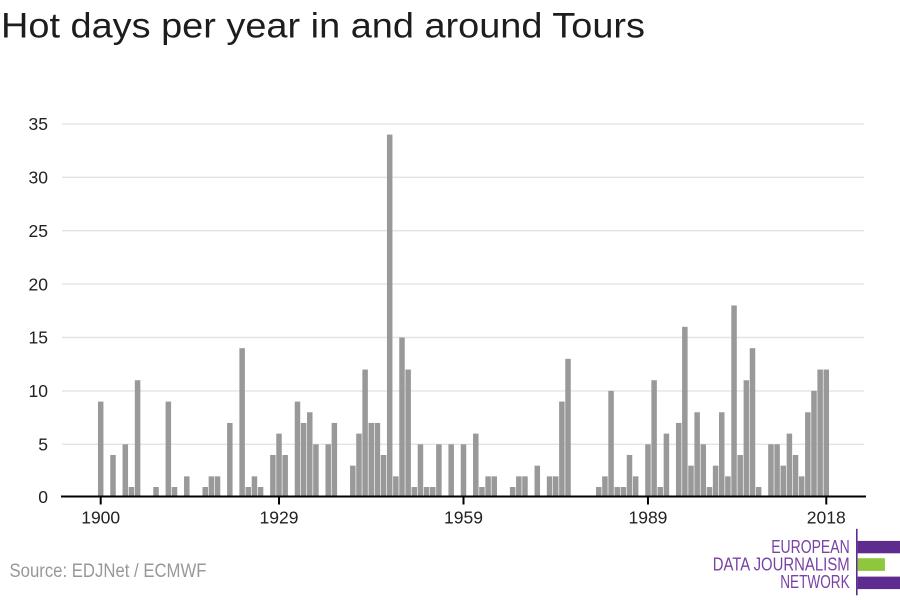  What do you see at coordinates (810, 547) in the screenshot?
I see `svg-text: EUROPEAN` at bounding box center [810, 547].